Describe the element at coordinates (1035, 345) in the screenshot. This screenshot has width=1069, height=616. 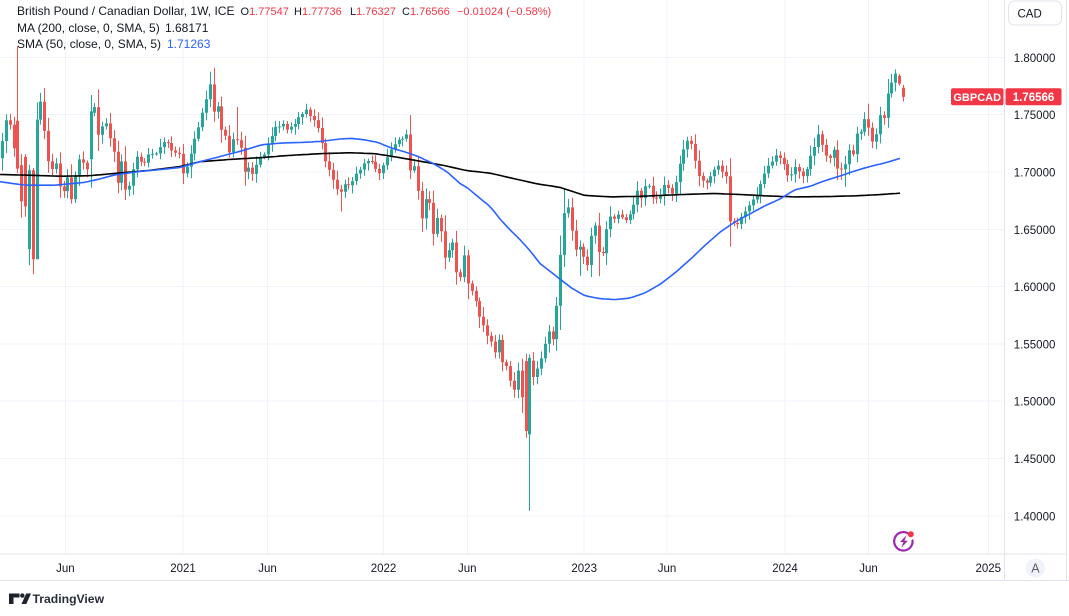
I see `svg-text: 1.55000` at that location.